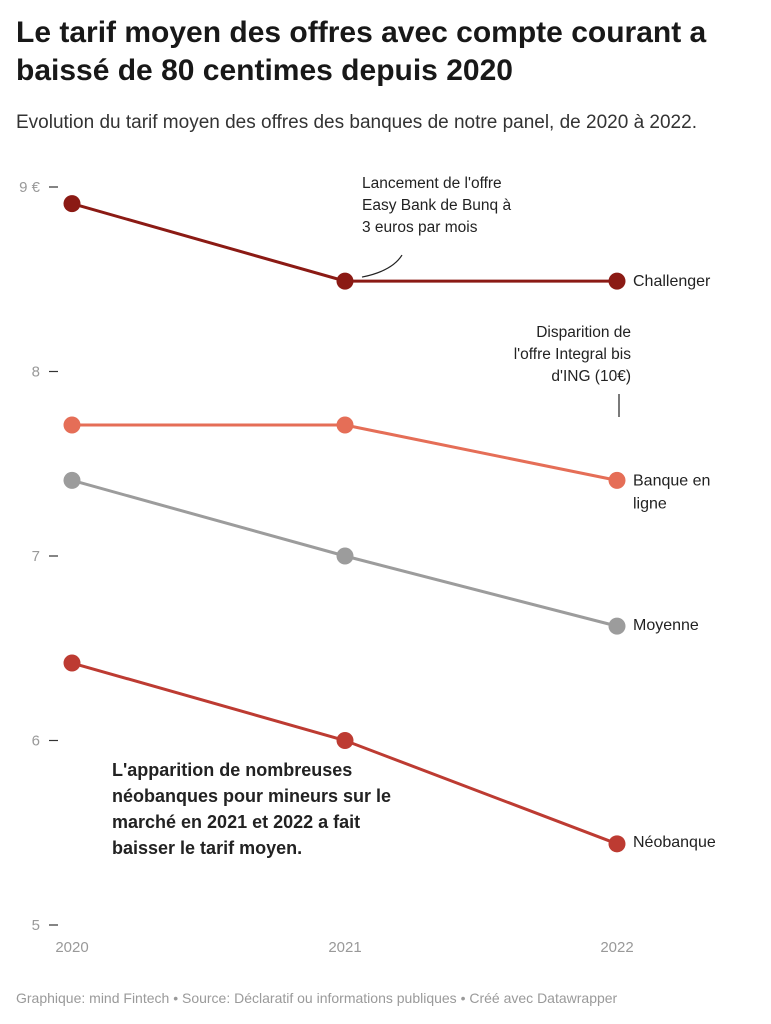 The height and width of the screenshot is (1024, 771). Describe the element at coordinates (36, 372) in the screenshot. I see `y-tick-label: 8` at that location.